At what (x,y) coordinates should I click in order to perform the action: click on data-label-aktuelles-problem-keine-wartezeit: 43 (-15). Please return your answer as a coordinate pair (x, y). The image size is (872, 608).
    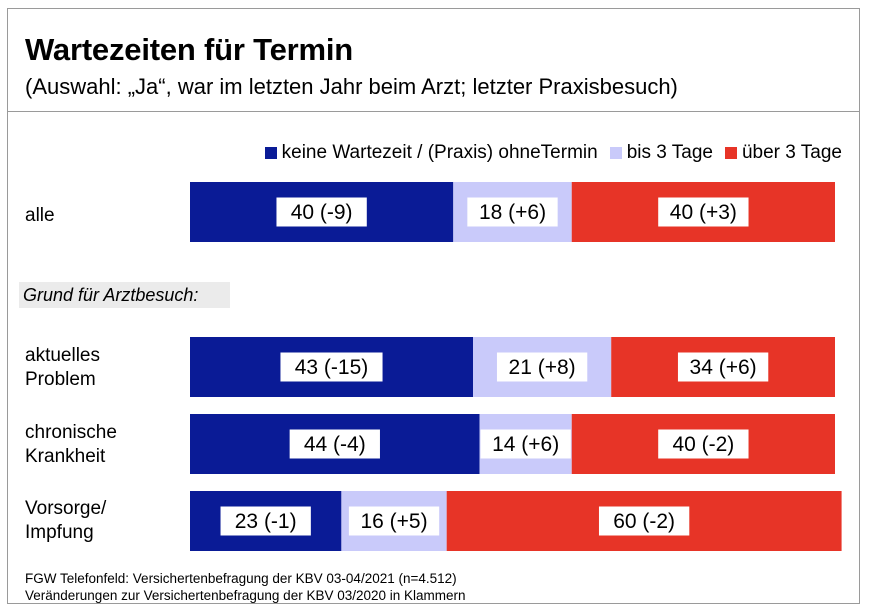
    Looking at the image, I should click on (332, 367).